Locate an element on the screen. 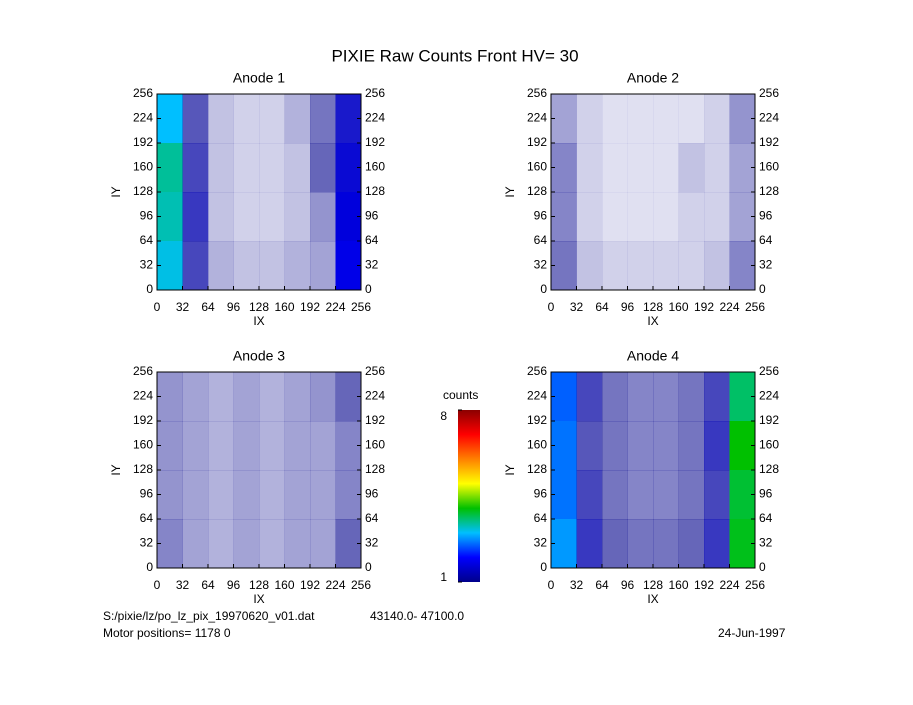 The image size is (913, 705). footer-date: 24-Jun-1997 is located at coordinates (752, 633).